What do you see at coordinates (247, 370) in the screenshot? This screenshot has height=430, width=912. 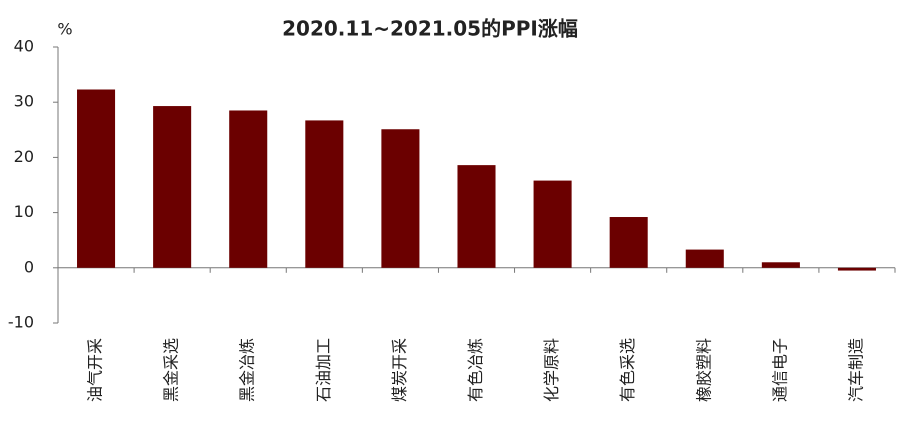 I see `x-tick-label: 黑金冶炼` at bounding box center [247, 370].